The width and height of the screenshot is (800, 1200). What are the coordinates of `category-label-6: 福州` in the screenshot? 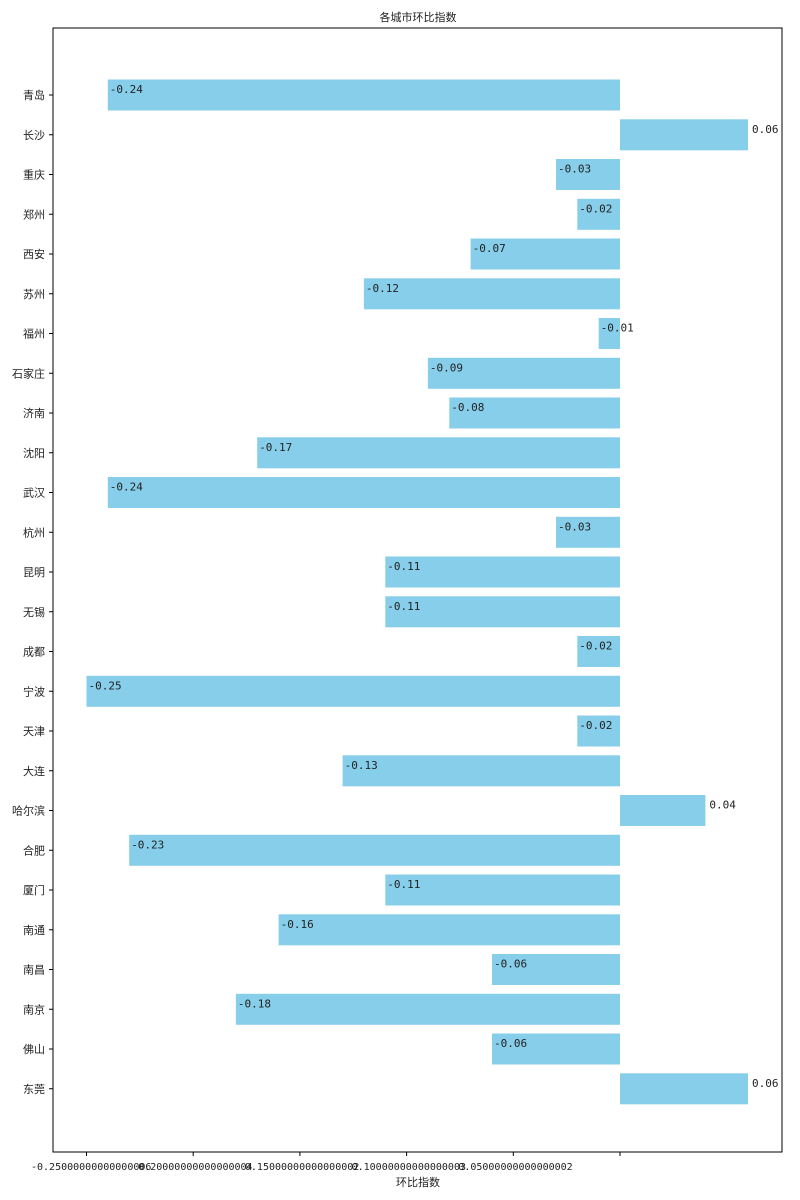 It's located at (34, 334).